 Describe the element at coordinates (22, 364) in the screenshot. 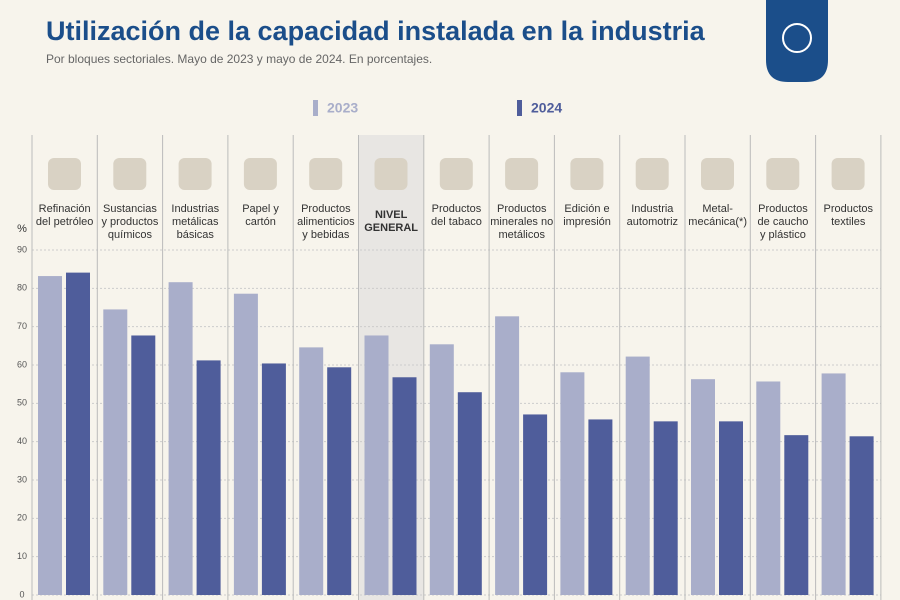

I see `y-tick-label: 60` at that location.